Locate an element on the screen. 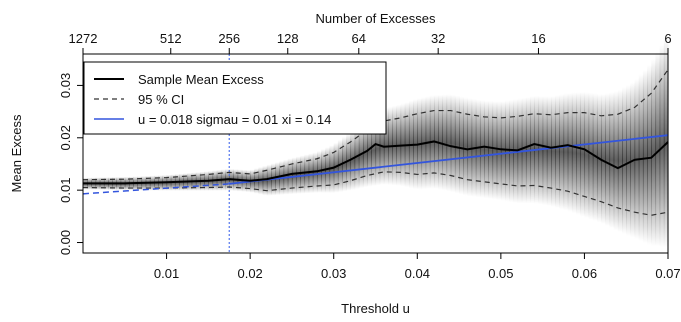 This screenshot has width=681, height=322. top-tick-label: 32 is located at coordinates (438, 38).